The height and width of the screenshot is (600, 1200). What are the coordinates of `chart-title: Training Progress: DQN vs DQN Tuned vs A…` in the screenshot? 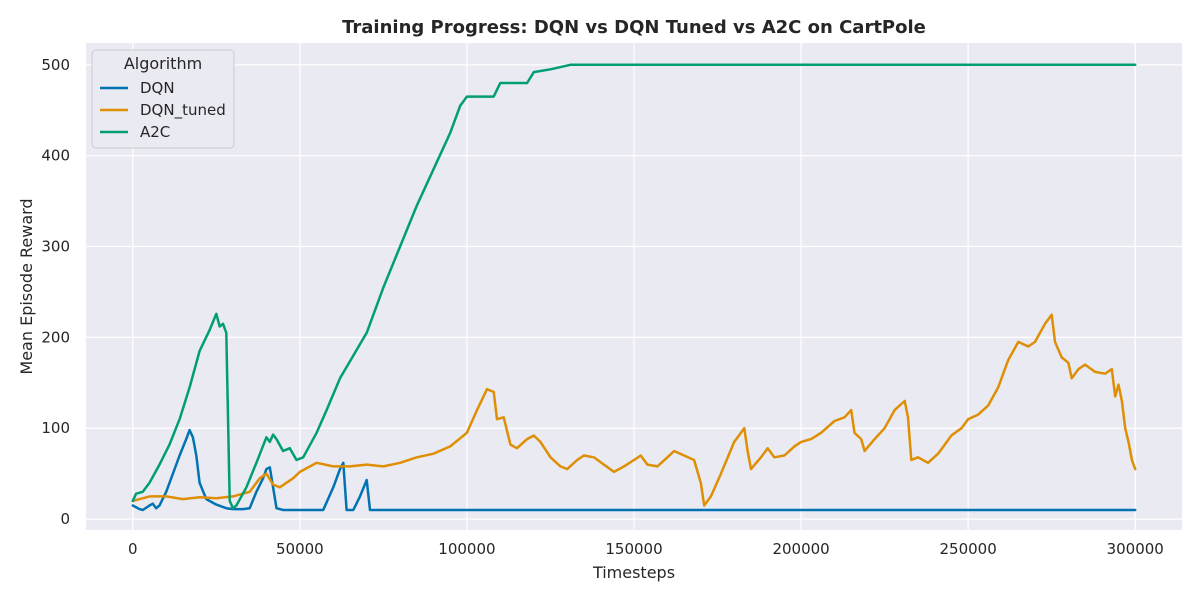 It's located at (634, 27).